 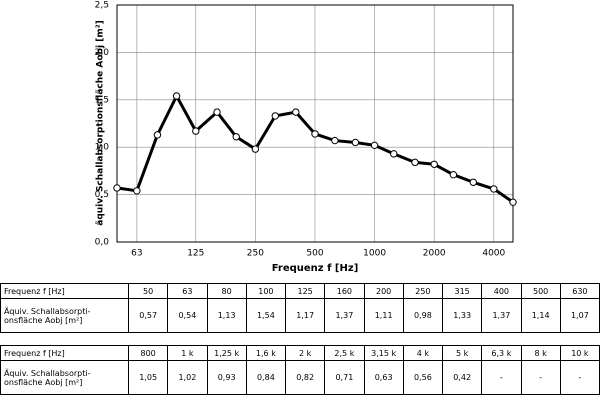 What do you see at coordinates (102, 195) in the screenshot?
I see `y-tick-label: 0,5` at bounding box center [102, 195].